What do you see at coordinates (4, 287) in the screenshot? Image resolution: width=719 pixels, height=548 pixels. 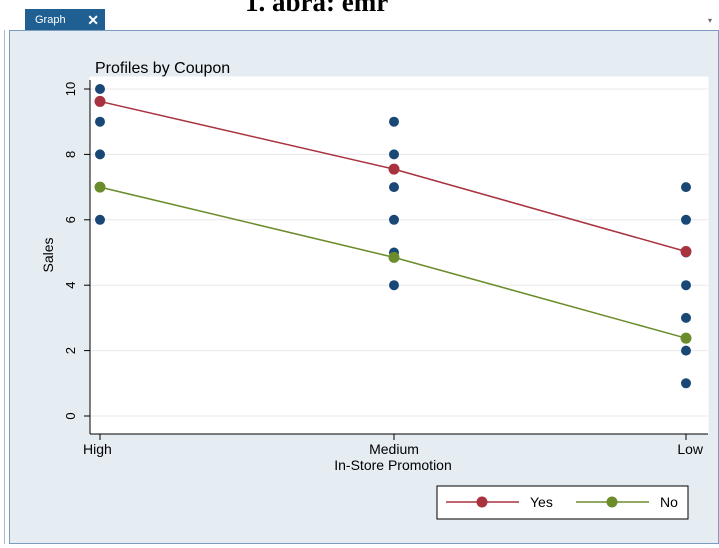 I see `left-divider` at bounding box center [4, 287].